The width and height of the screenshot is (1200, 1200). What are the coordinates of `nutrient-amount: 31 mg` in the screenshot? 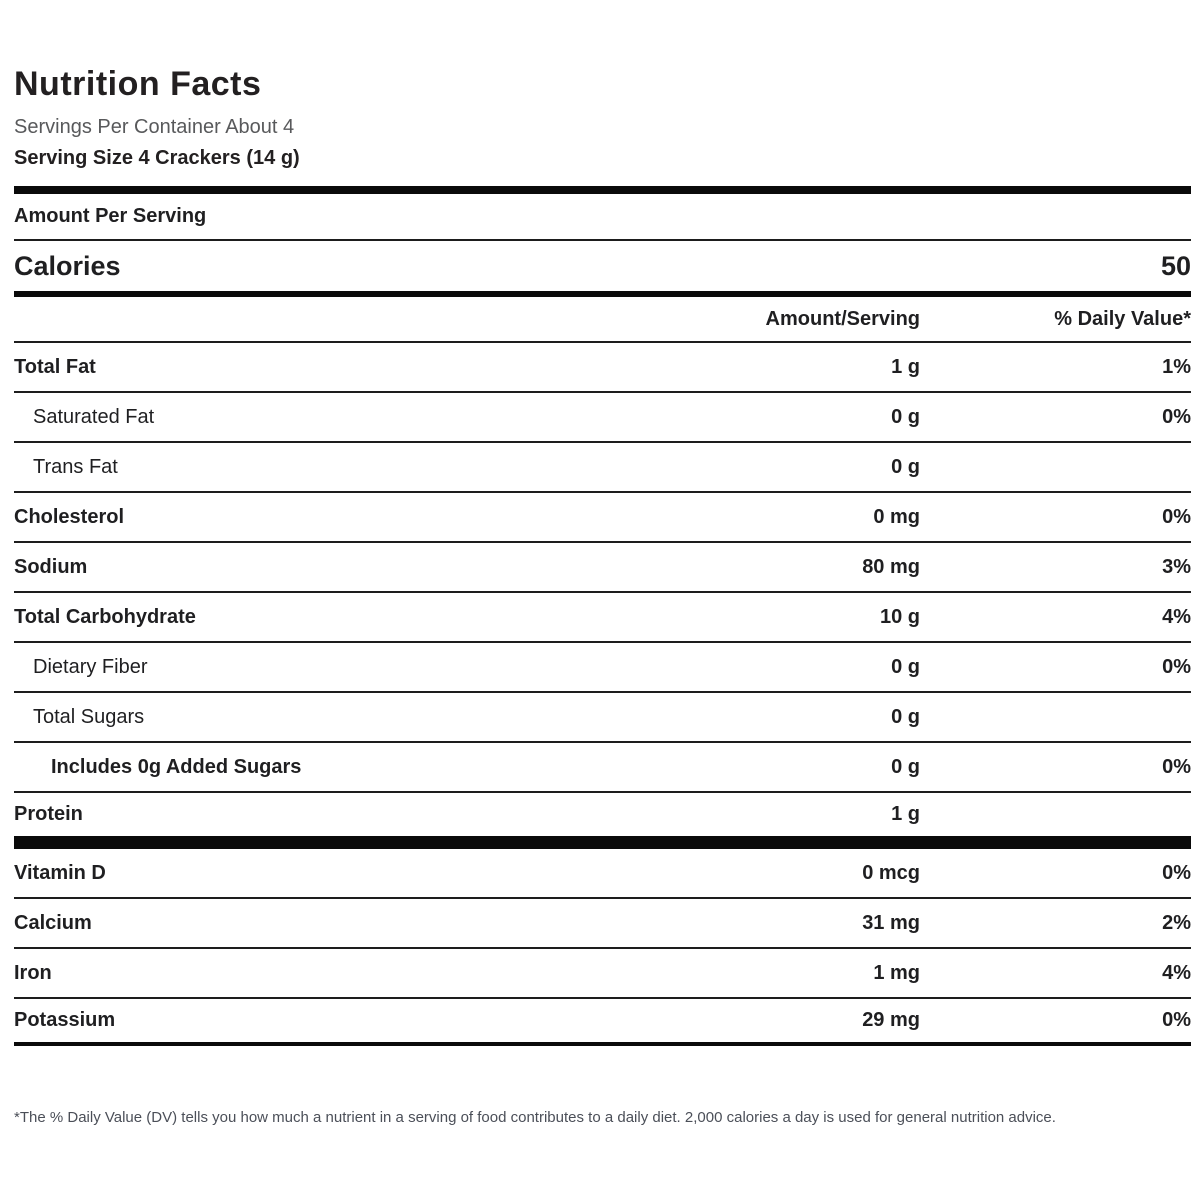 It's located at (891, 922).